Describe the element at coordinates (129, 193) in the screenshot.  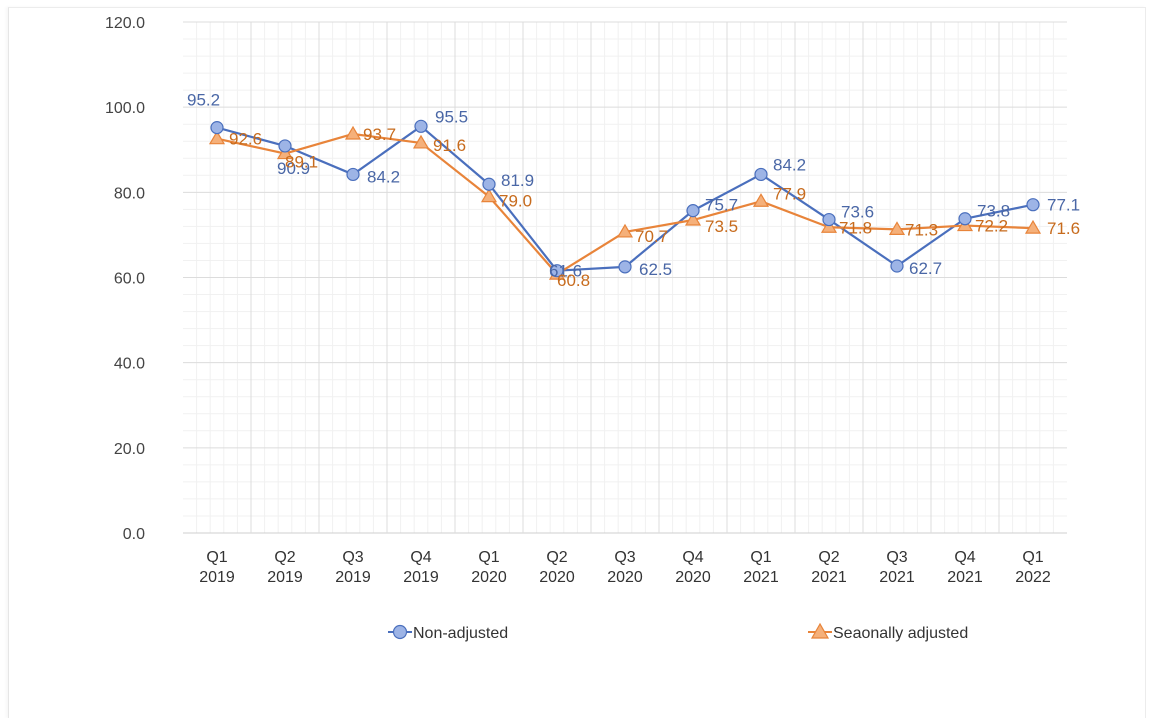
I see `y-tick-label: 80.0` at that location.